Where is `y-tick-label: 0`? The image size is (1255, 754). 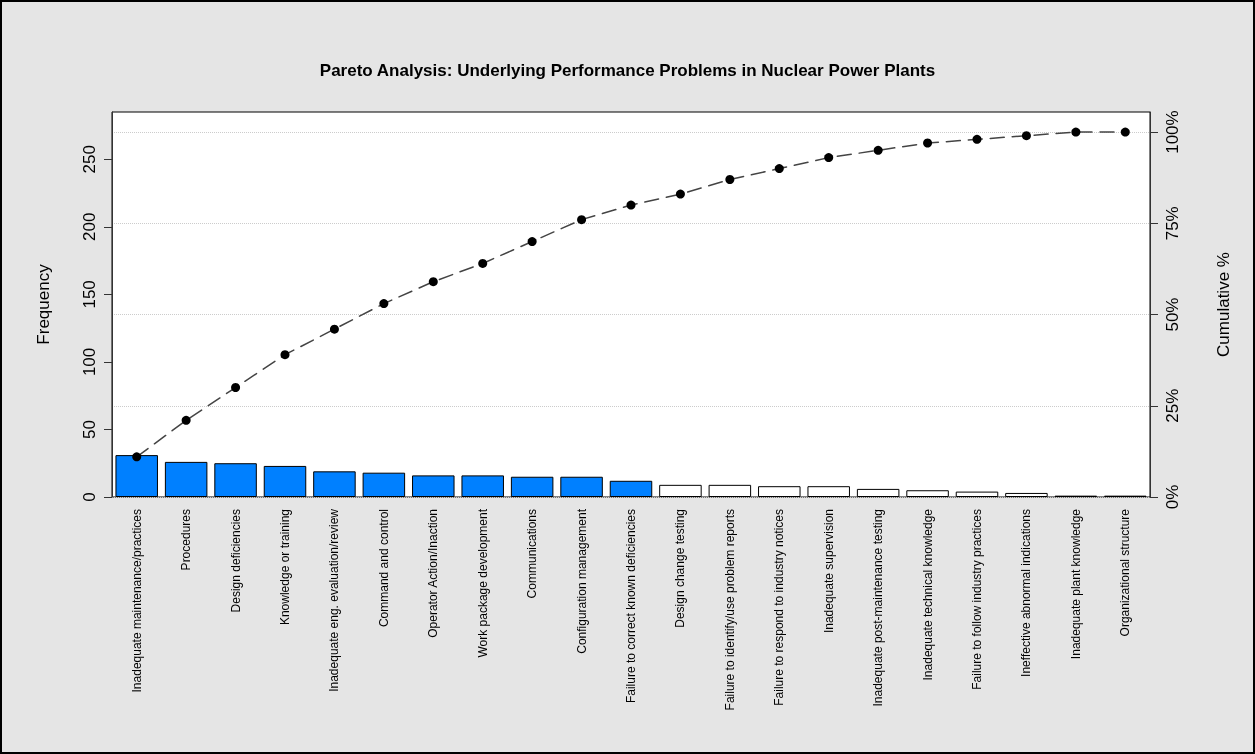
y-tick-label: 0 is located at coordinates (89, 497).